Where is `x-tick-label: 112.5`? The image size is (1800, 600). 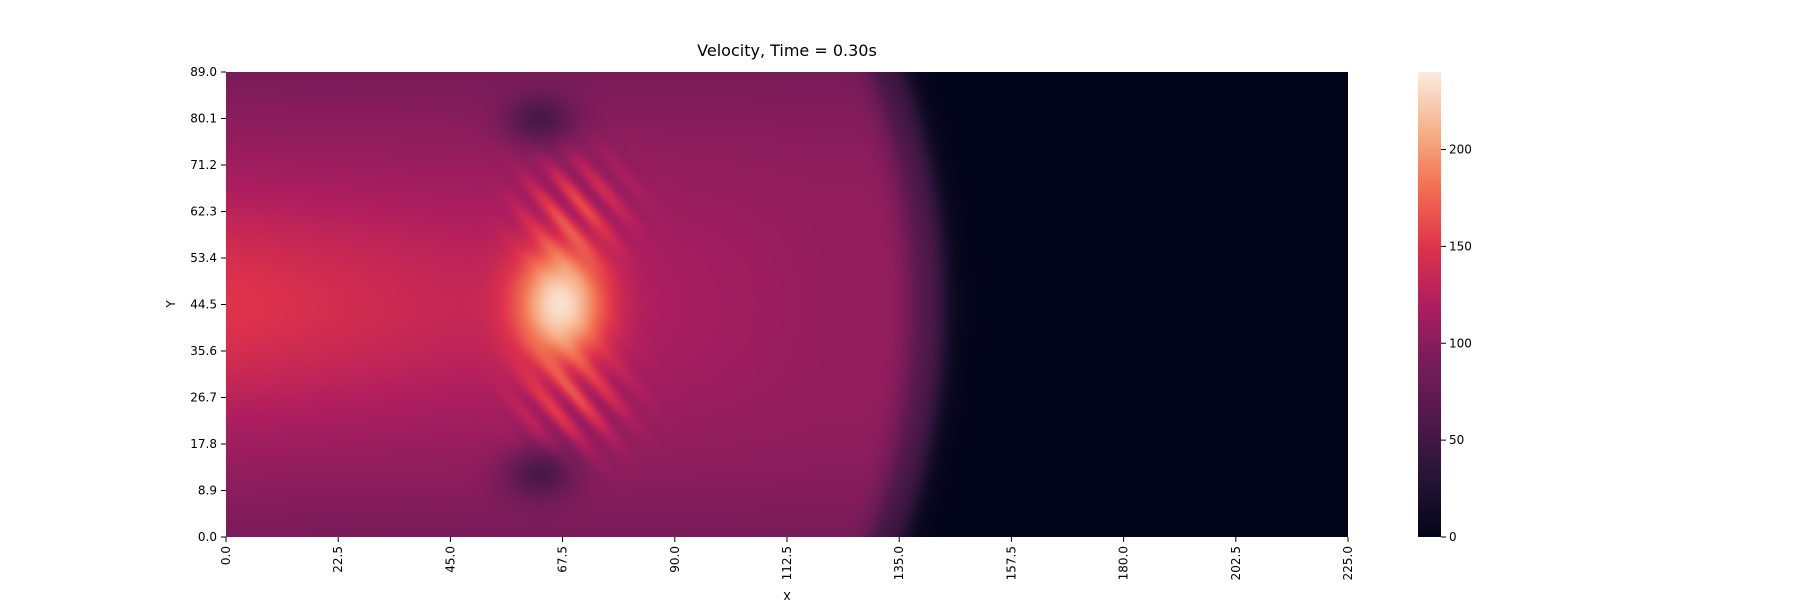 x-tick-label: 112.5 is located at coordinates (787, 563).